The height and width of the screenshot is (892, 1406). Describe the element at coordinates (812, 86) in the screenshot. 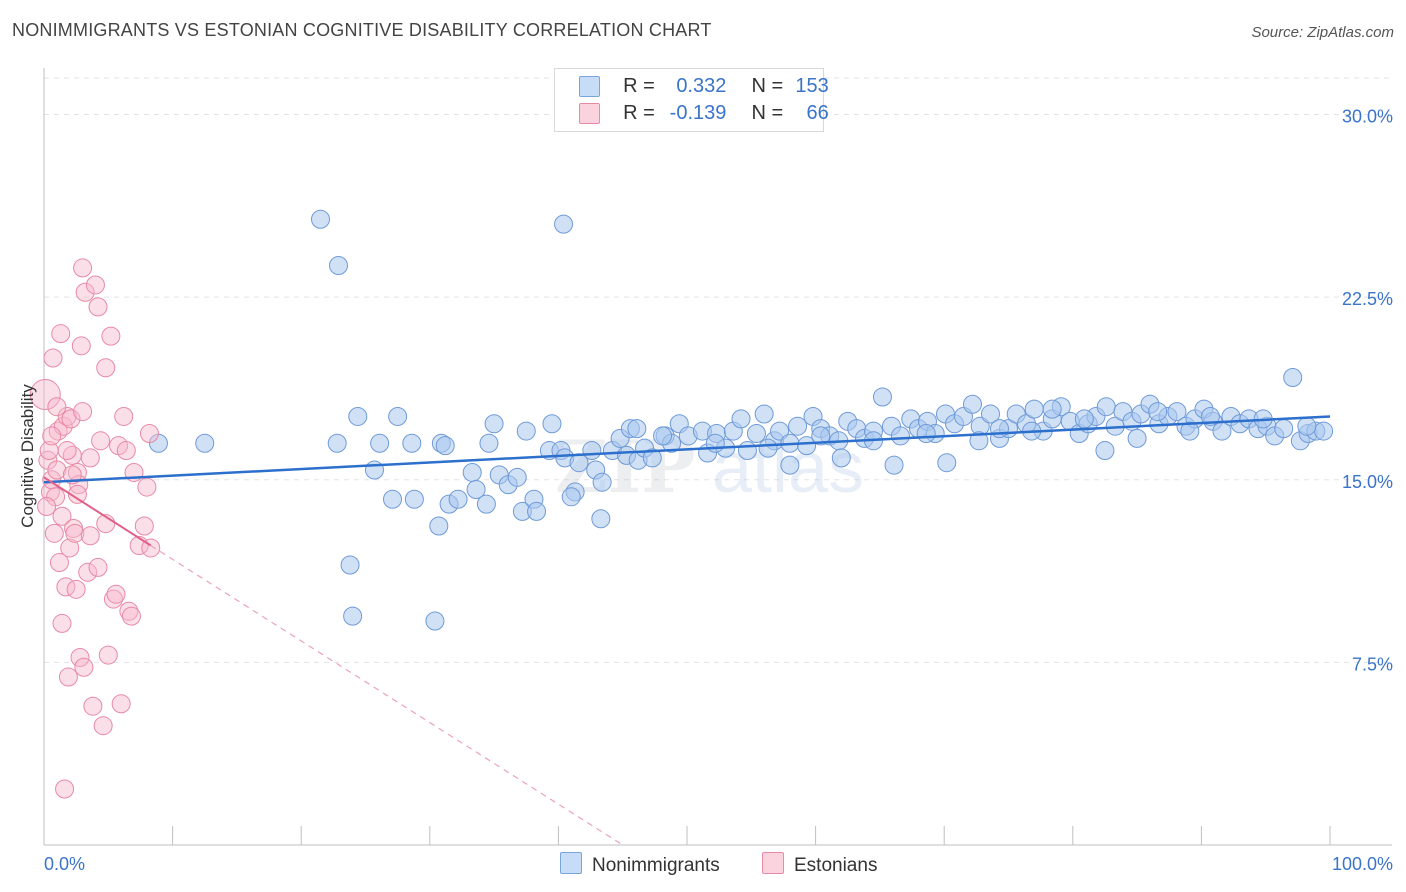

I see `n-value: 153` at that location.